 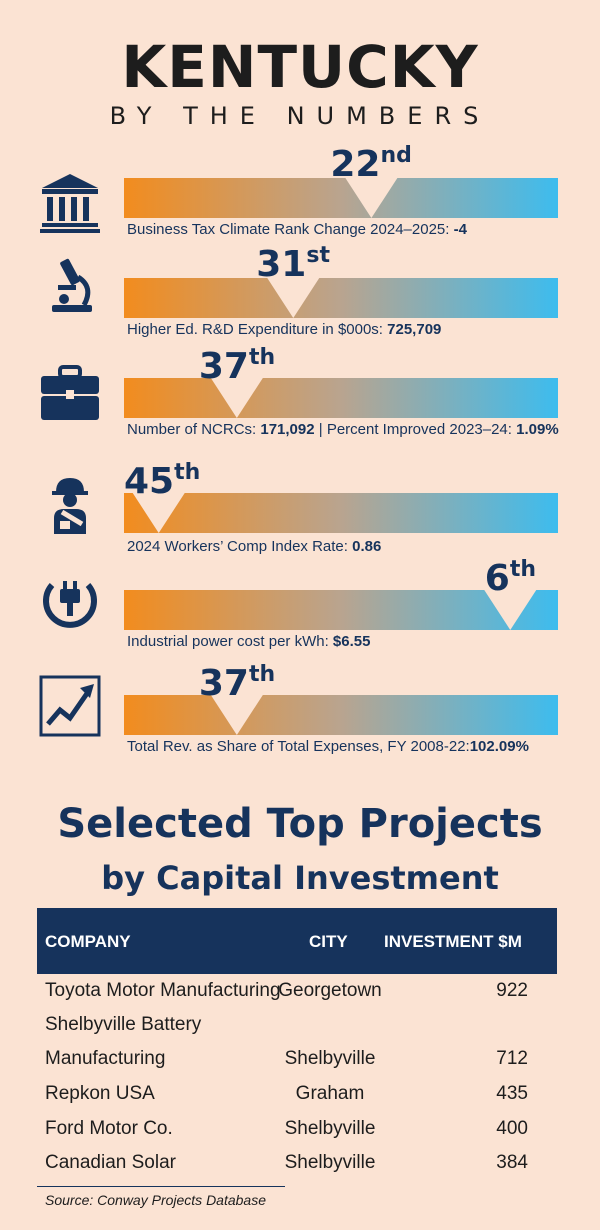 I want to click on briefcase-icon, so click(x=70, y=393).